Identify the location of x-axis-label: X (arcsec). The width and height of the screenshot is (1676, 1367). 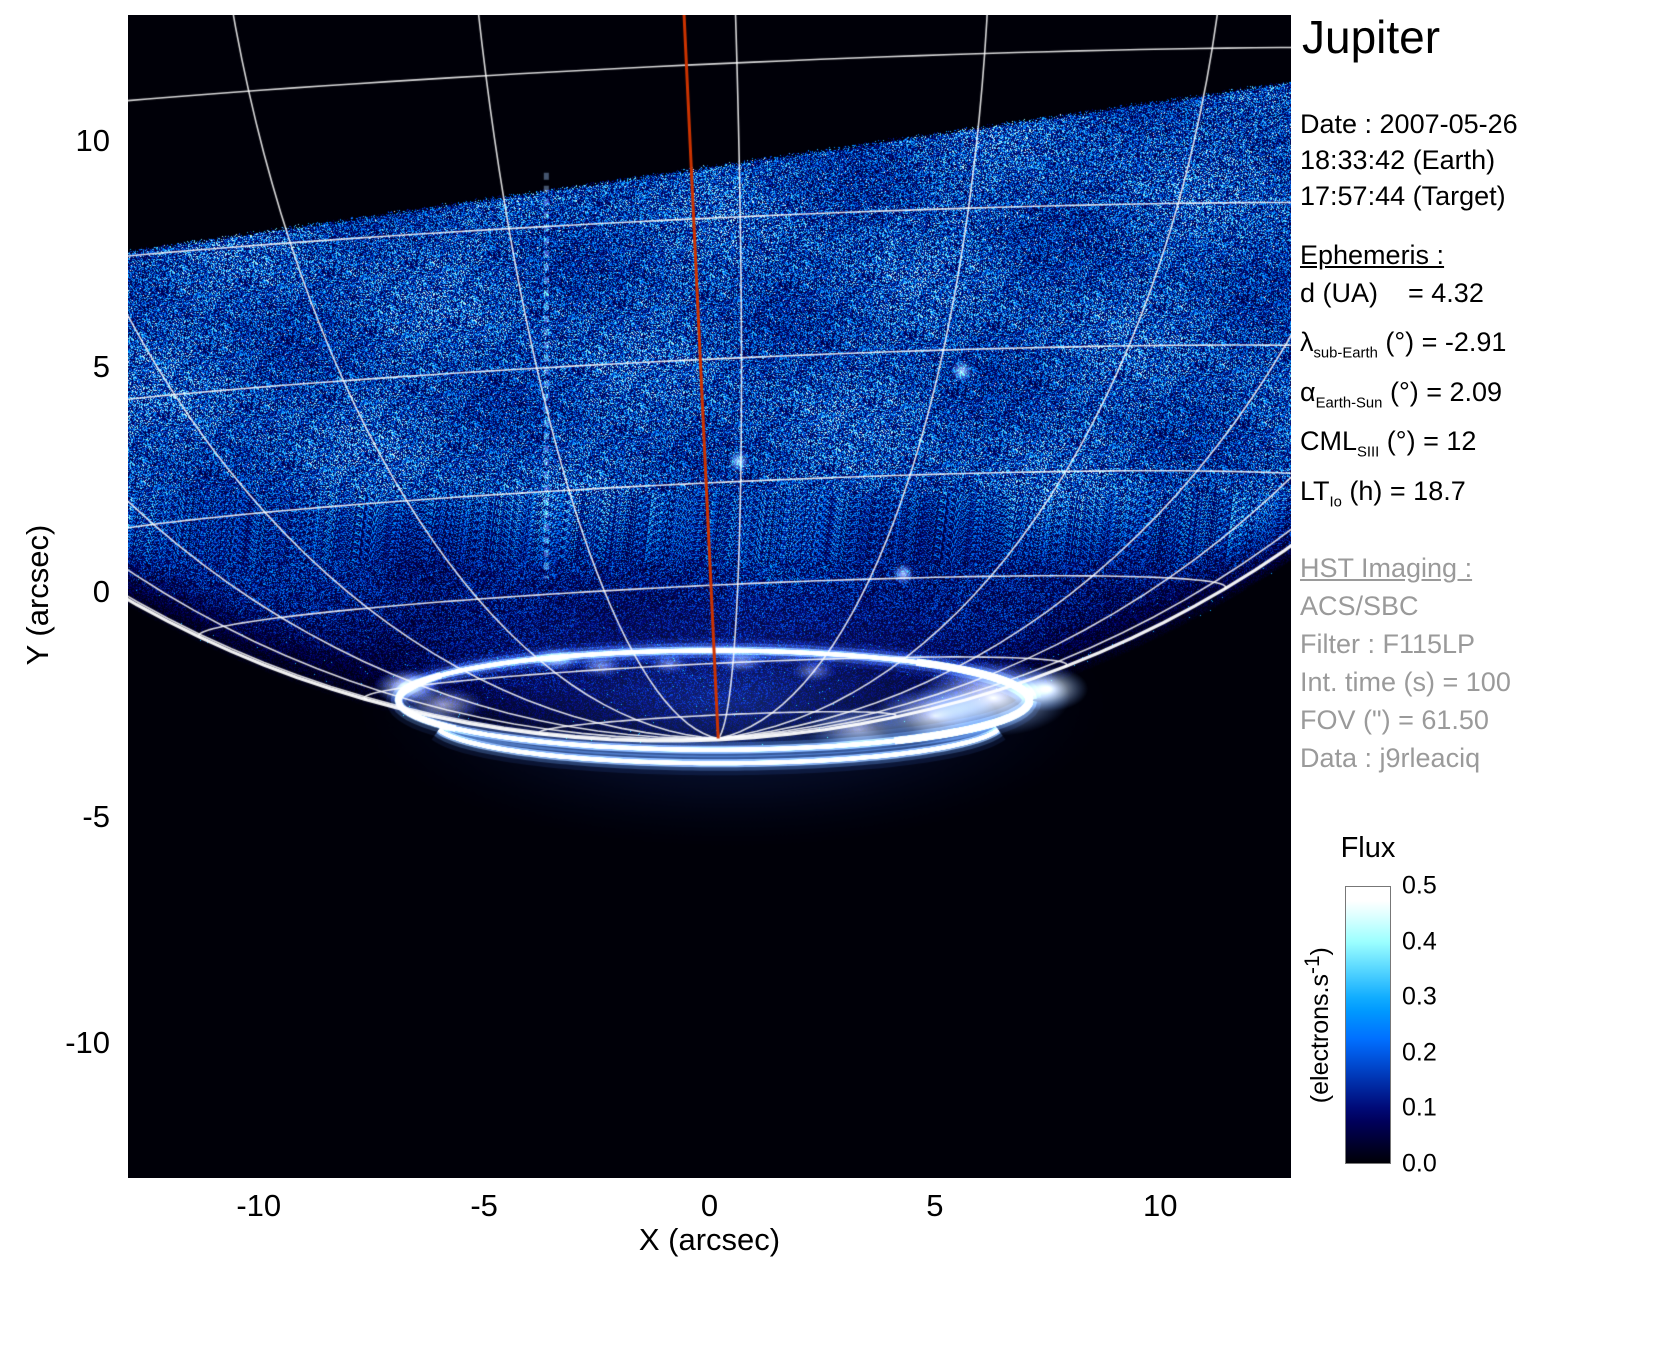
(709, 1239).